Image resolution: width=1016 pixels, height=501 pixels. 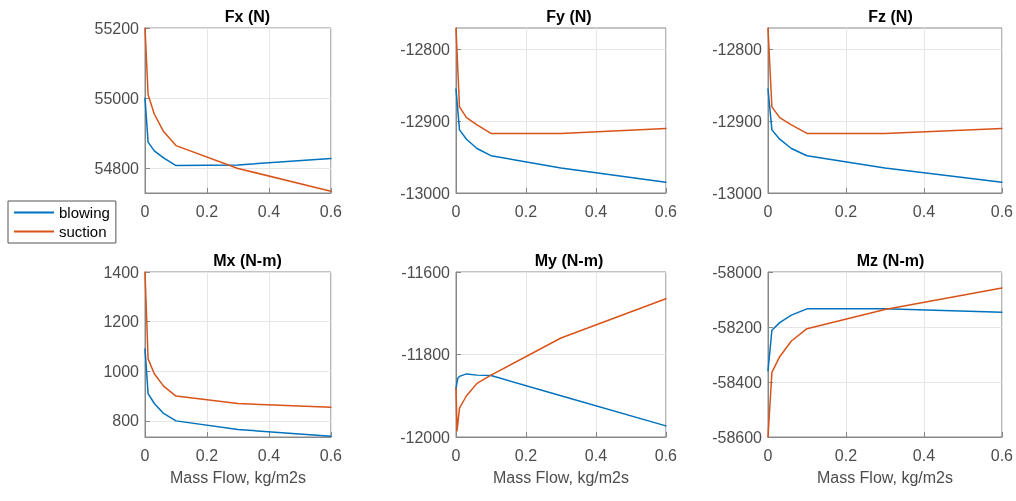 I want to click on y-tick-label: -58000, so click(x=737, y=272).